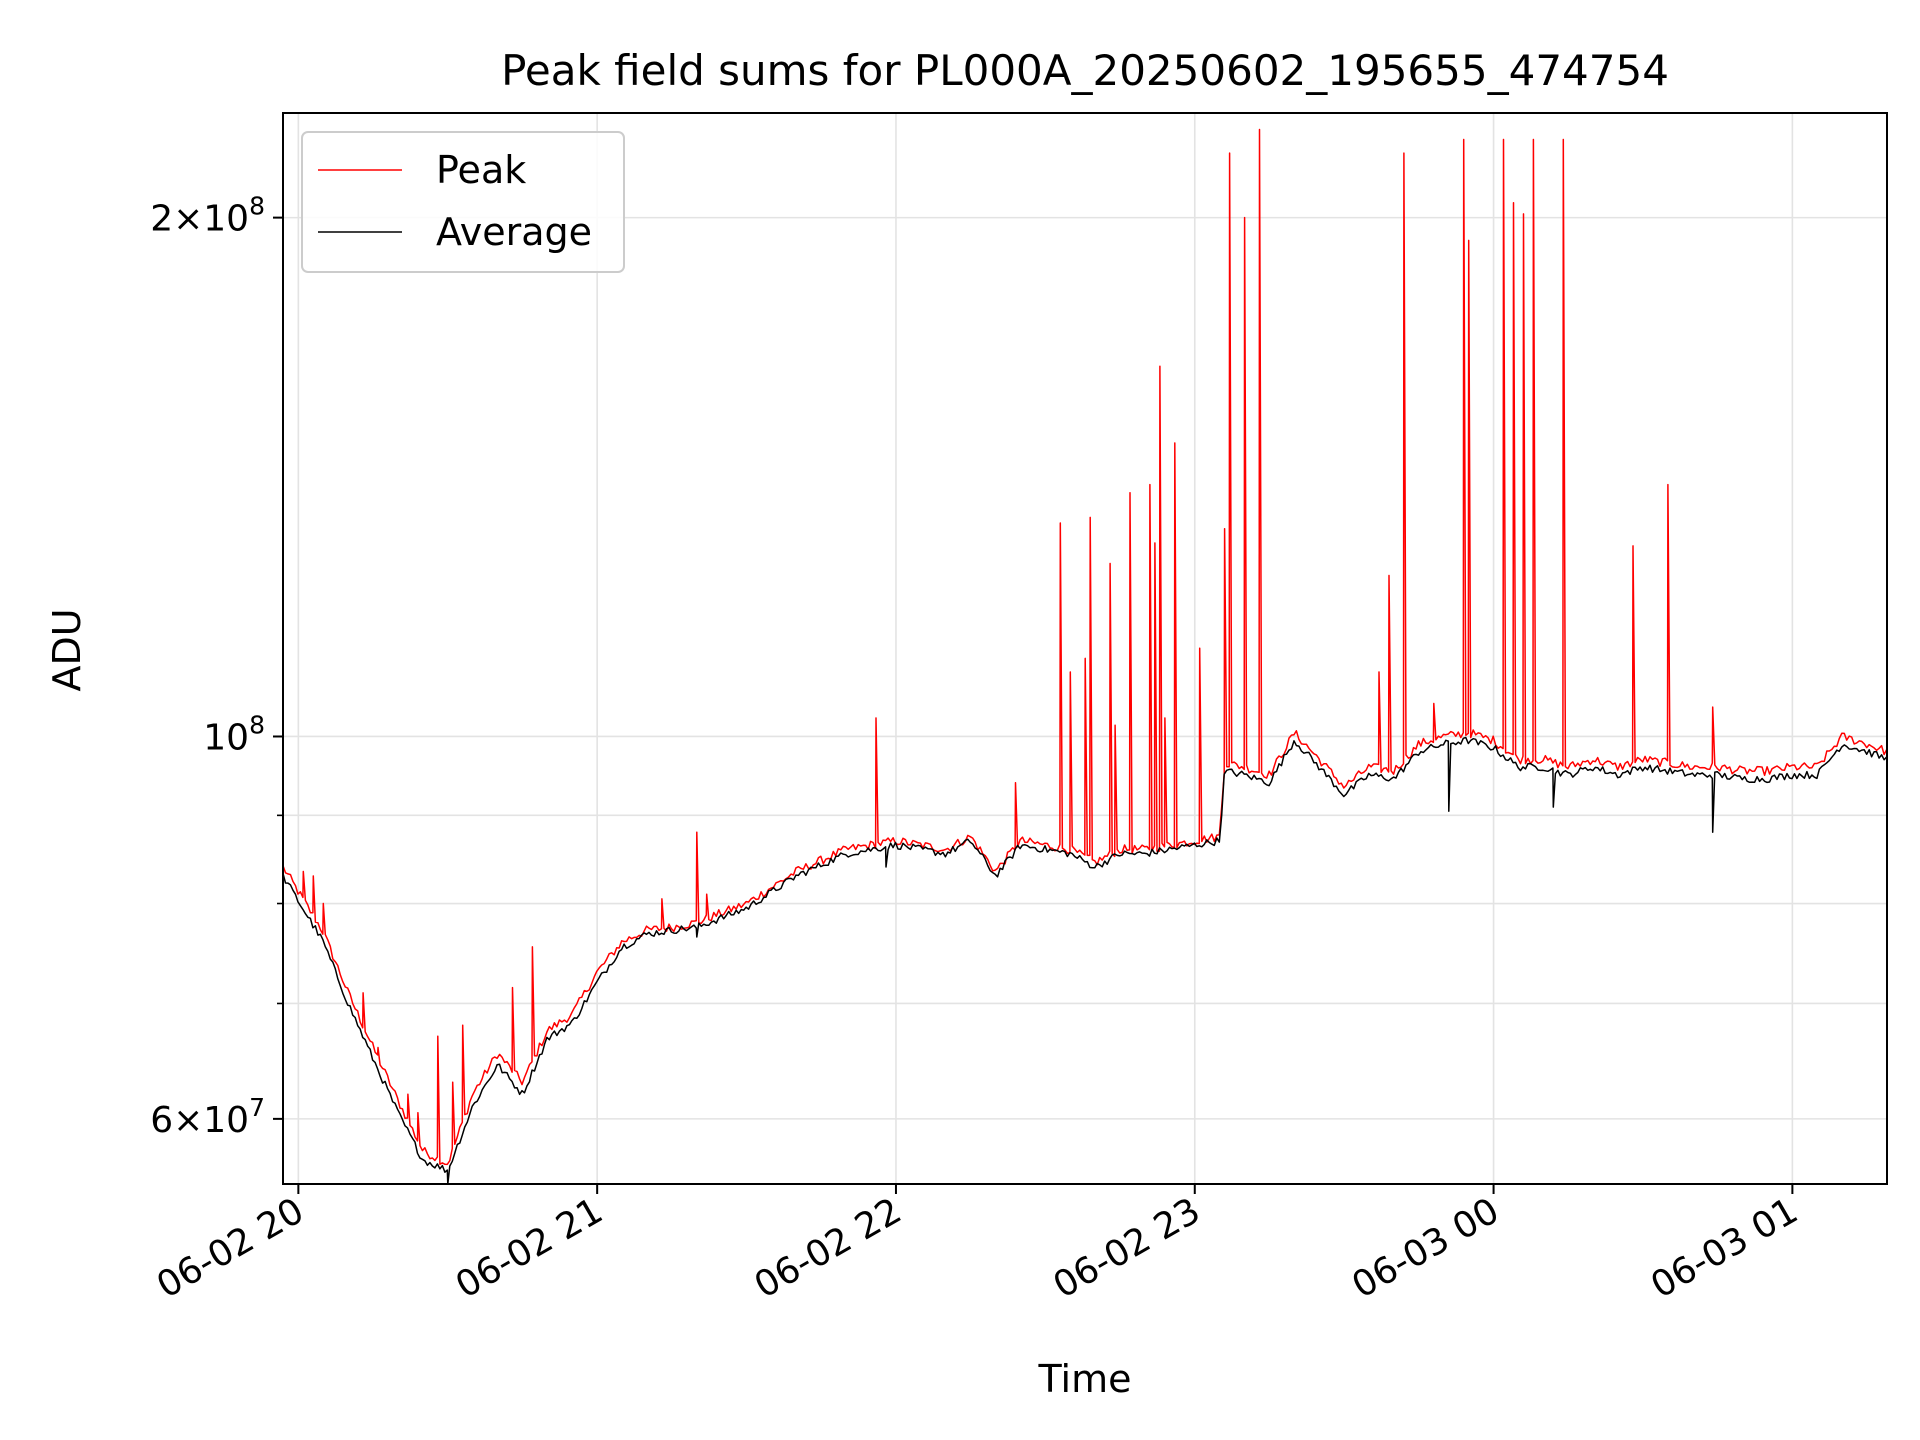 This screenshot has width=1920, height=1440. Describe the element at coordinates (514, 232) in the screenshot. I see `legend-average-label: Average` at that location.